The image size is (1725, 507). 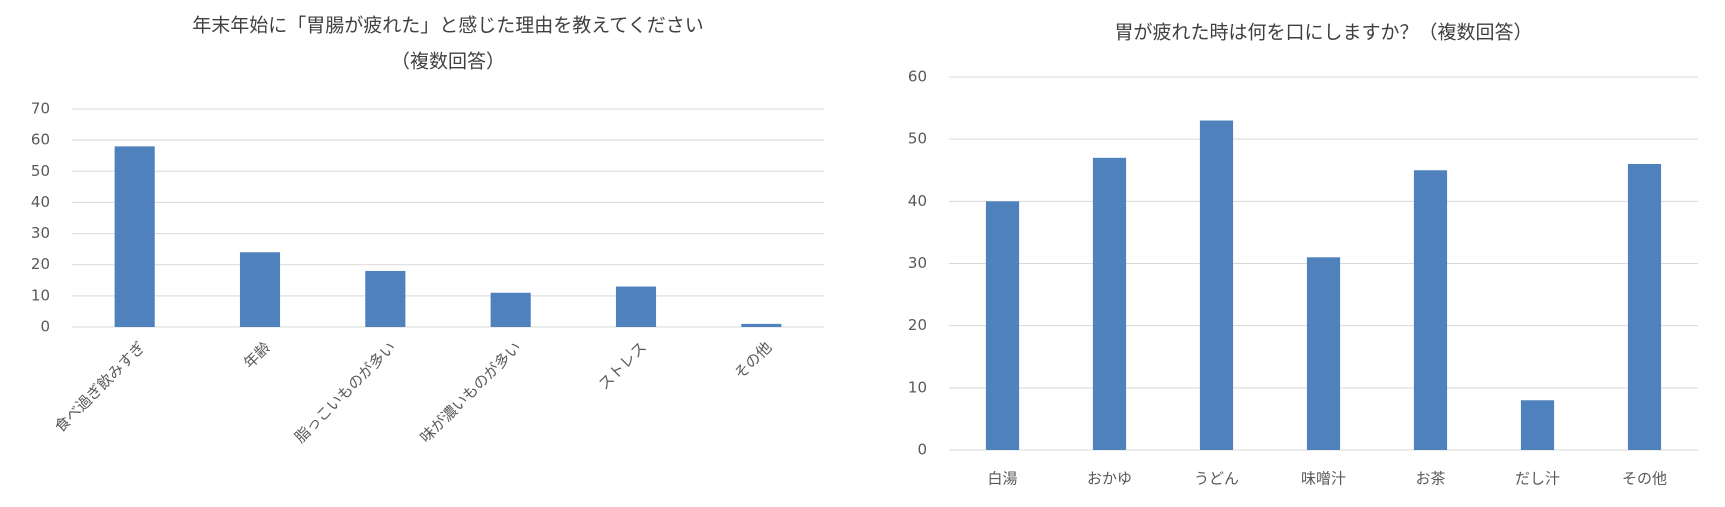 I want to click on chart-subtitle: （複数回答）, so click(x=448, y=62).